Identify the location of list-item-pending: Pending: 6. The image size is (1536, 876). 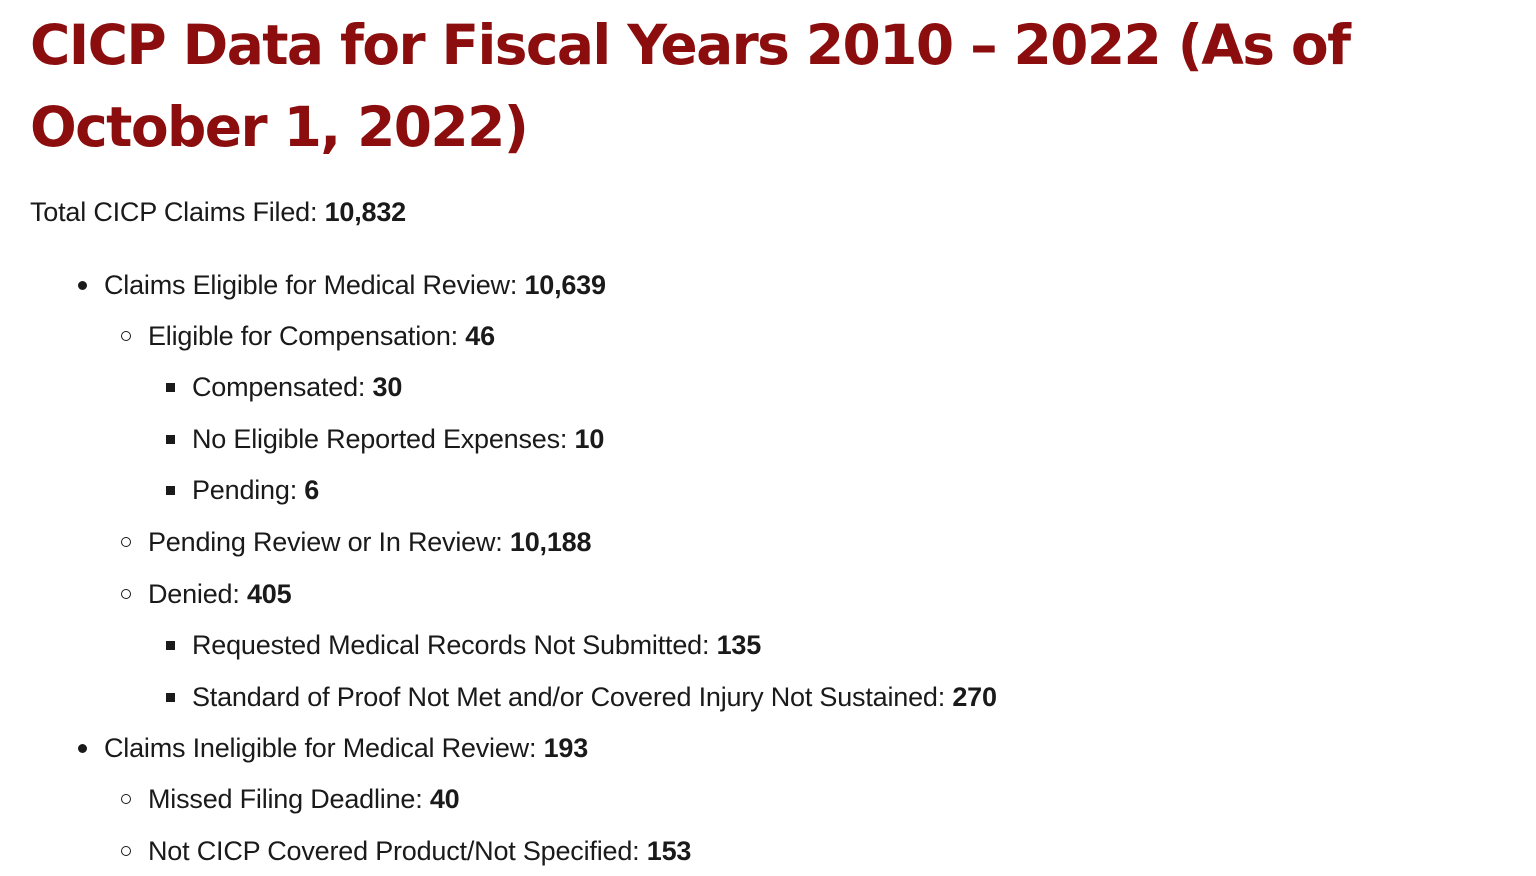
(243, 490).